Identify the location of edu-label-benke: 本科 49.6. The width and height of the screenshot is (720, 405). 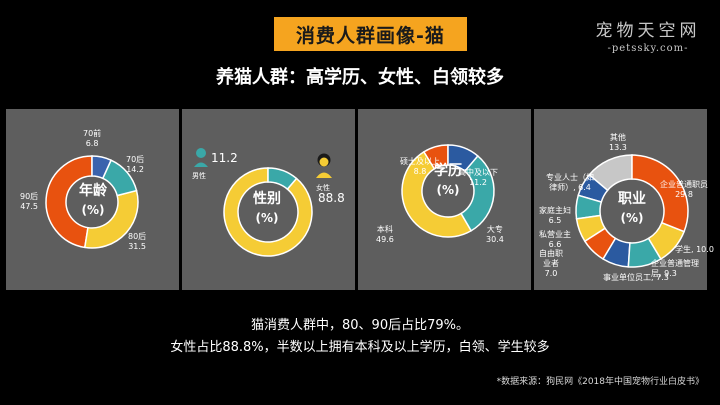
(385, 234).